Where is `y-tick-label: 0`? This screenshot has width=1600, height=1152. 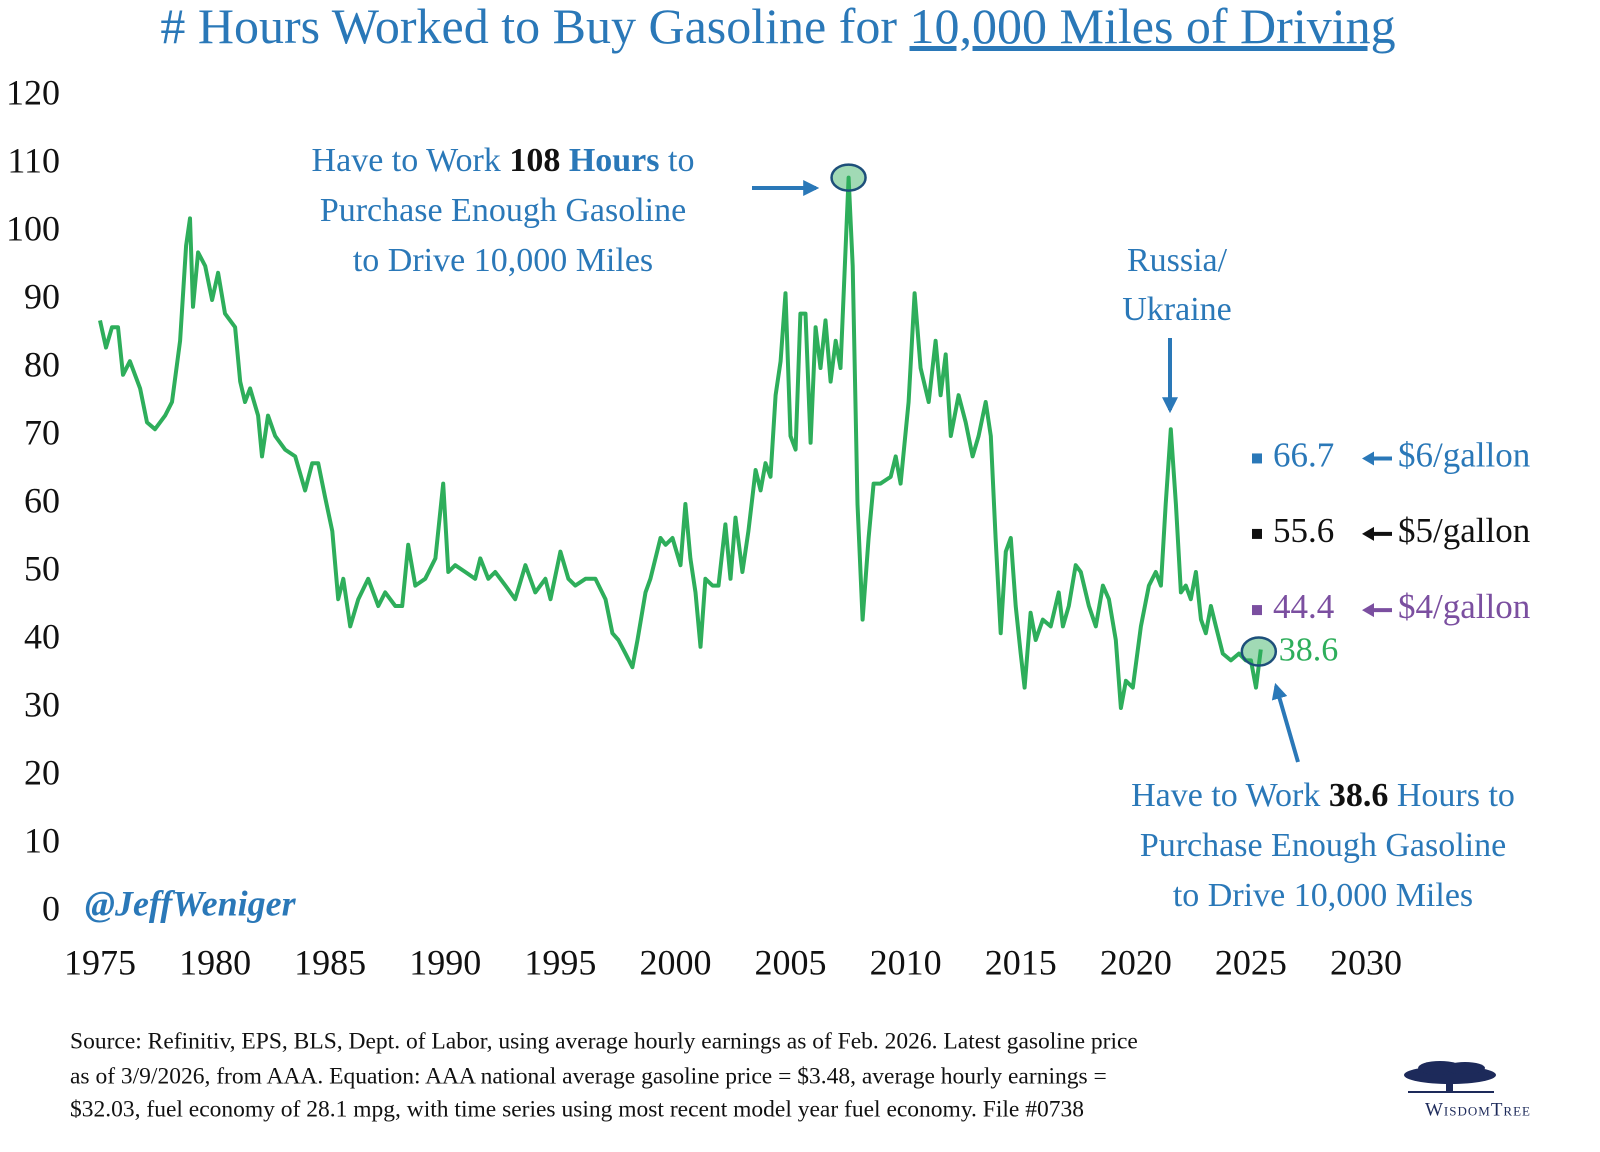
y-tick-label: 0 is located at coordinates (51, 908).